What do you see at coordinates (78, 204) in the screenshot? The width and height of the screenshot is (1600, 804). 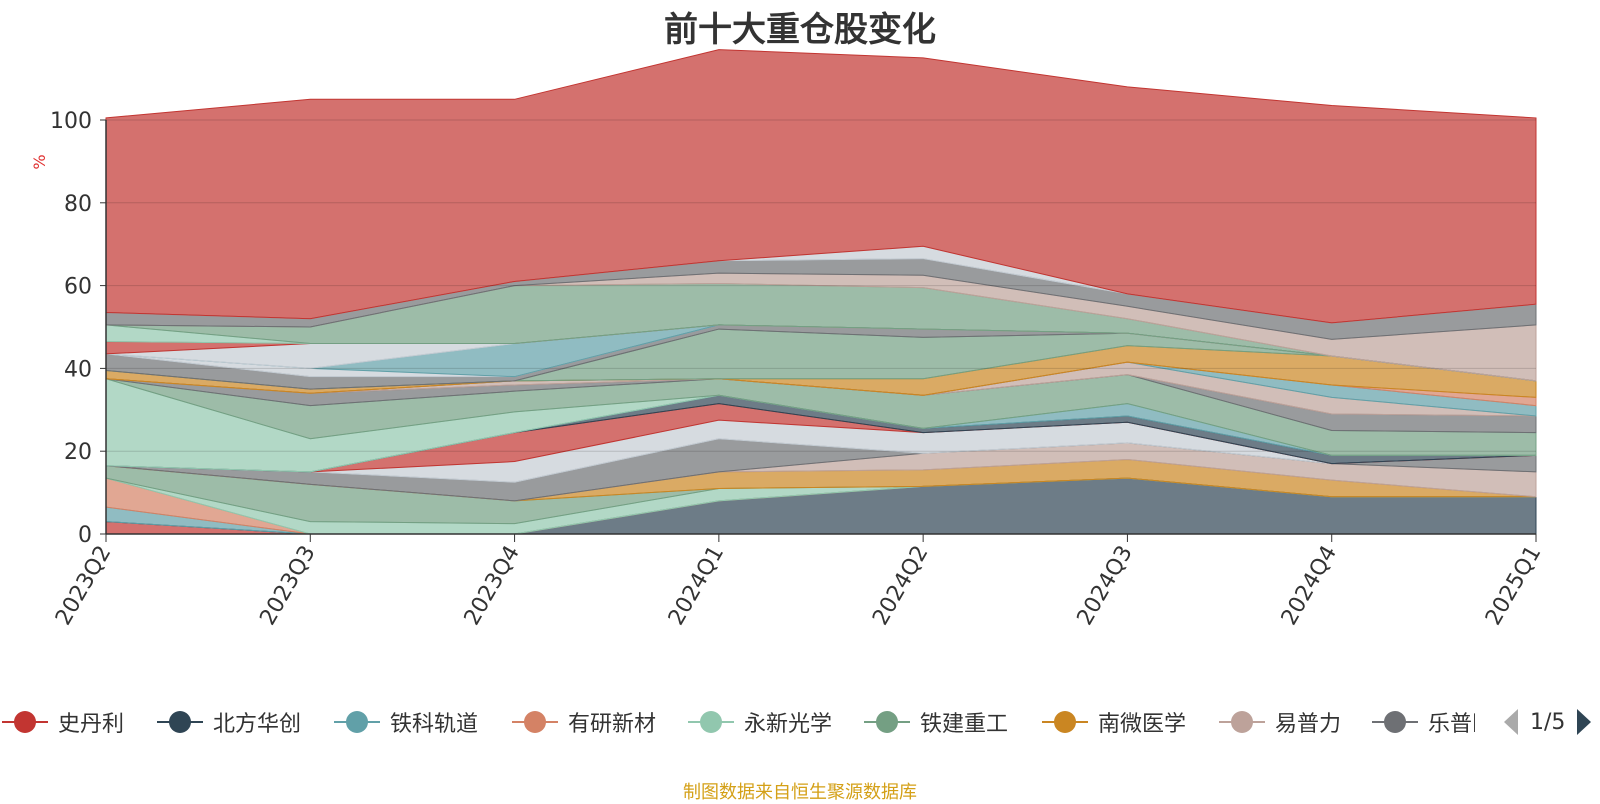 I see `y-tick-label-4: 80` at bounding box center [78, 204].